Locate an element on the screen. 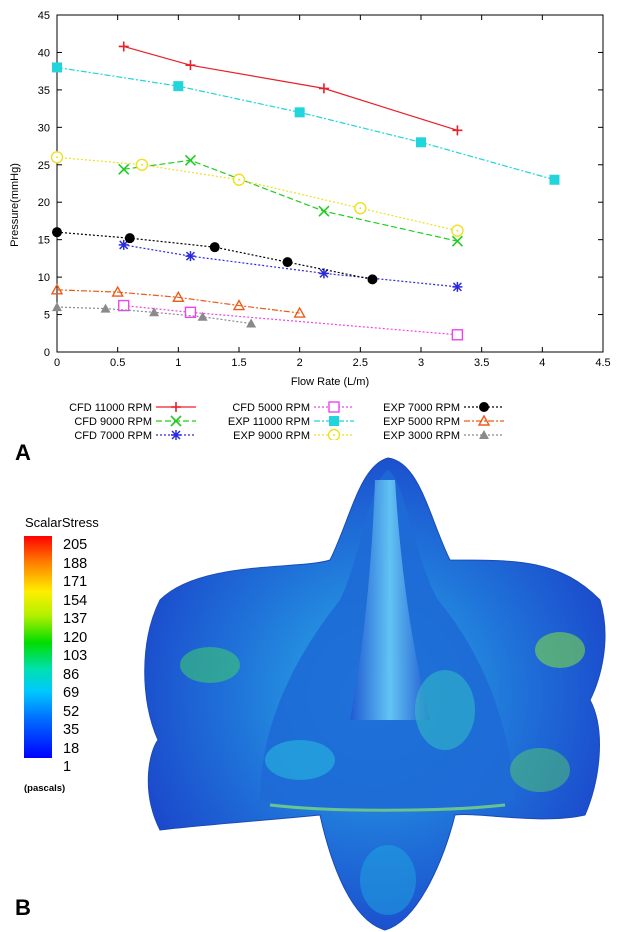  series-cfd-11000-rpm is located at coordinates (290, 88).